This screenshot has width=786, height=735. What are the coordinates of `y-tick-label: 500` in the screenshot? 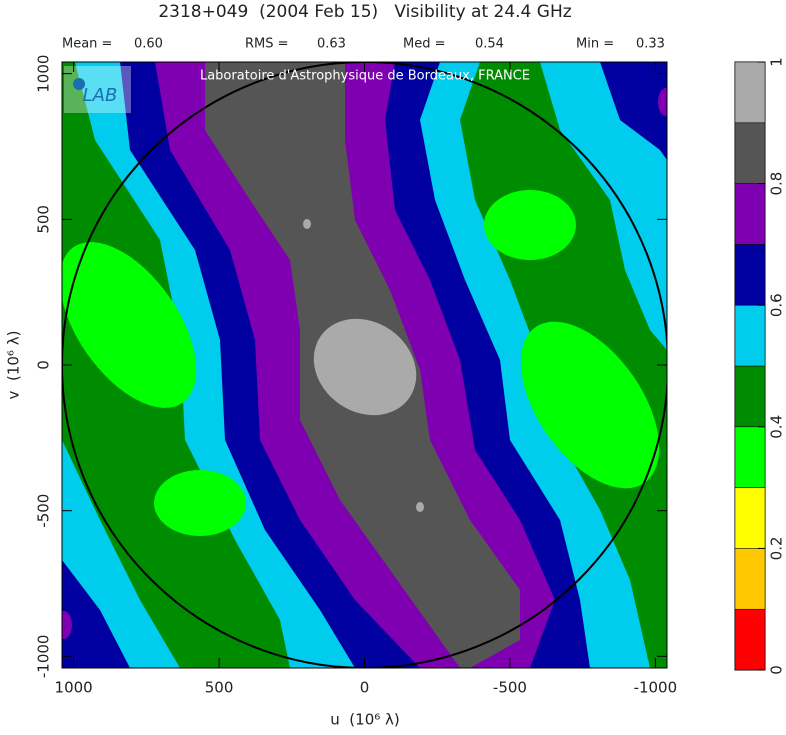 It's located at (44, 219).